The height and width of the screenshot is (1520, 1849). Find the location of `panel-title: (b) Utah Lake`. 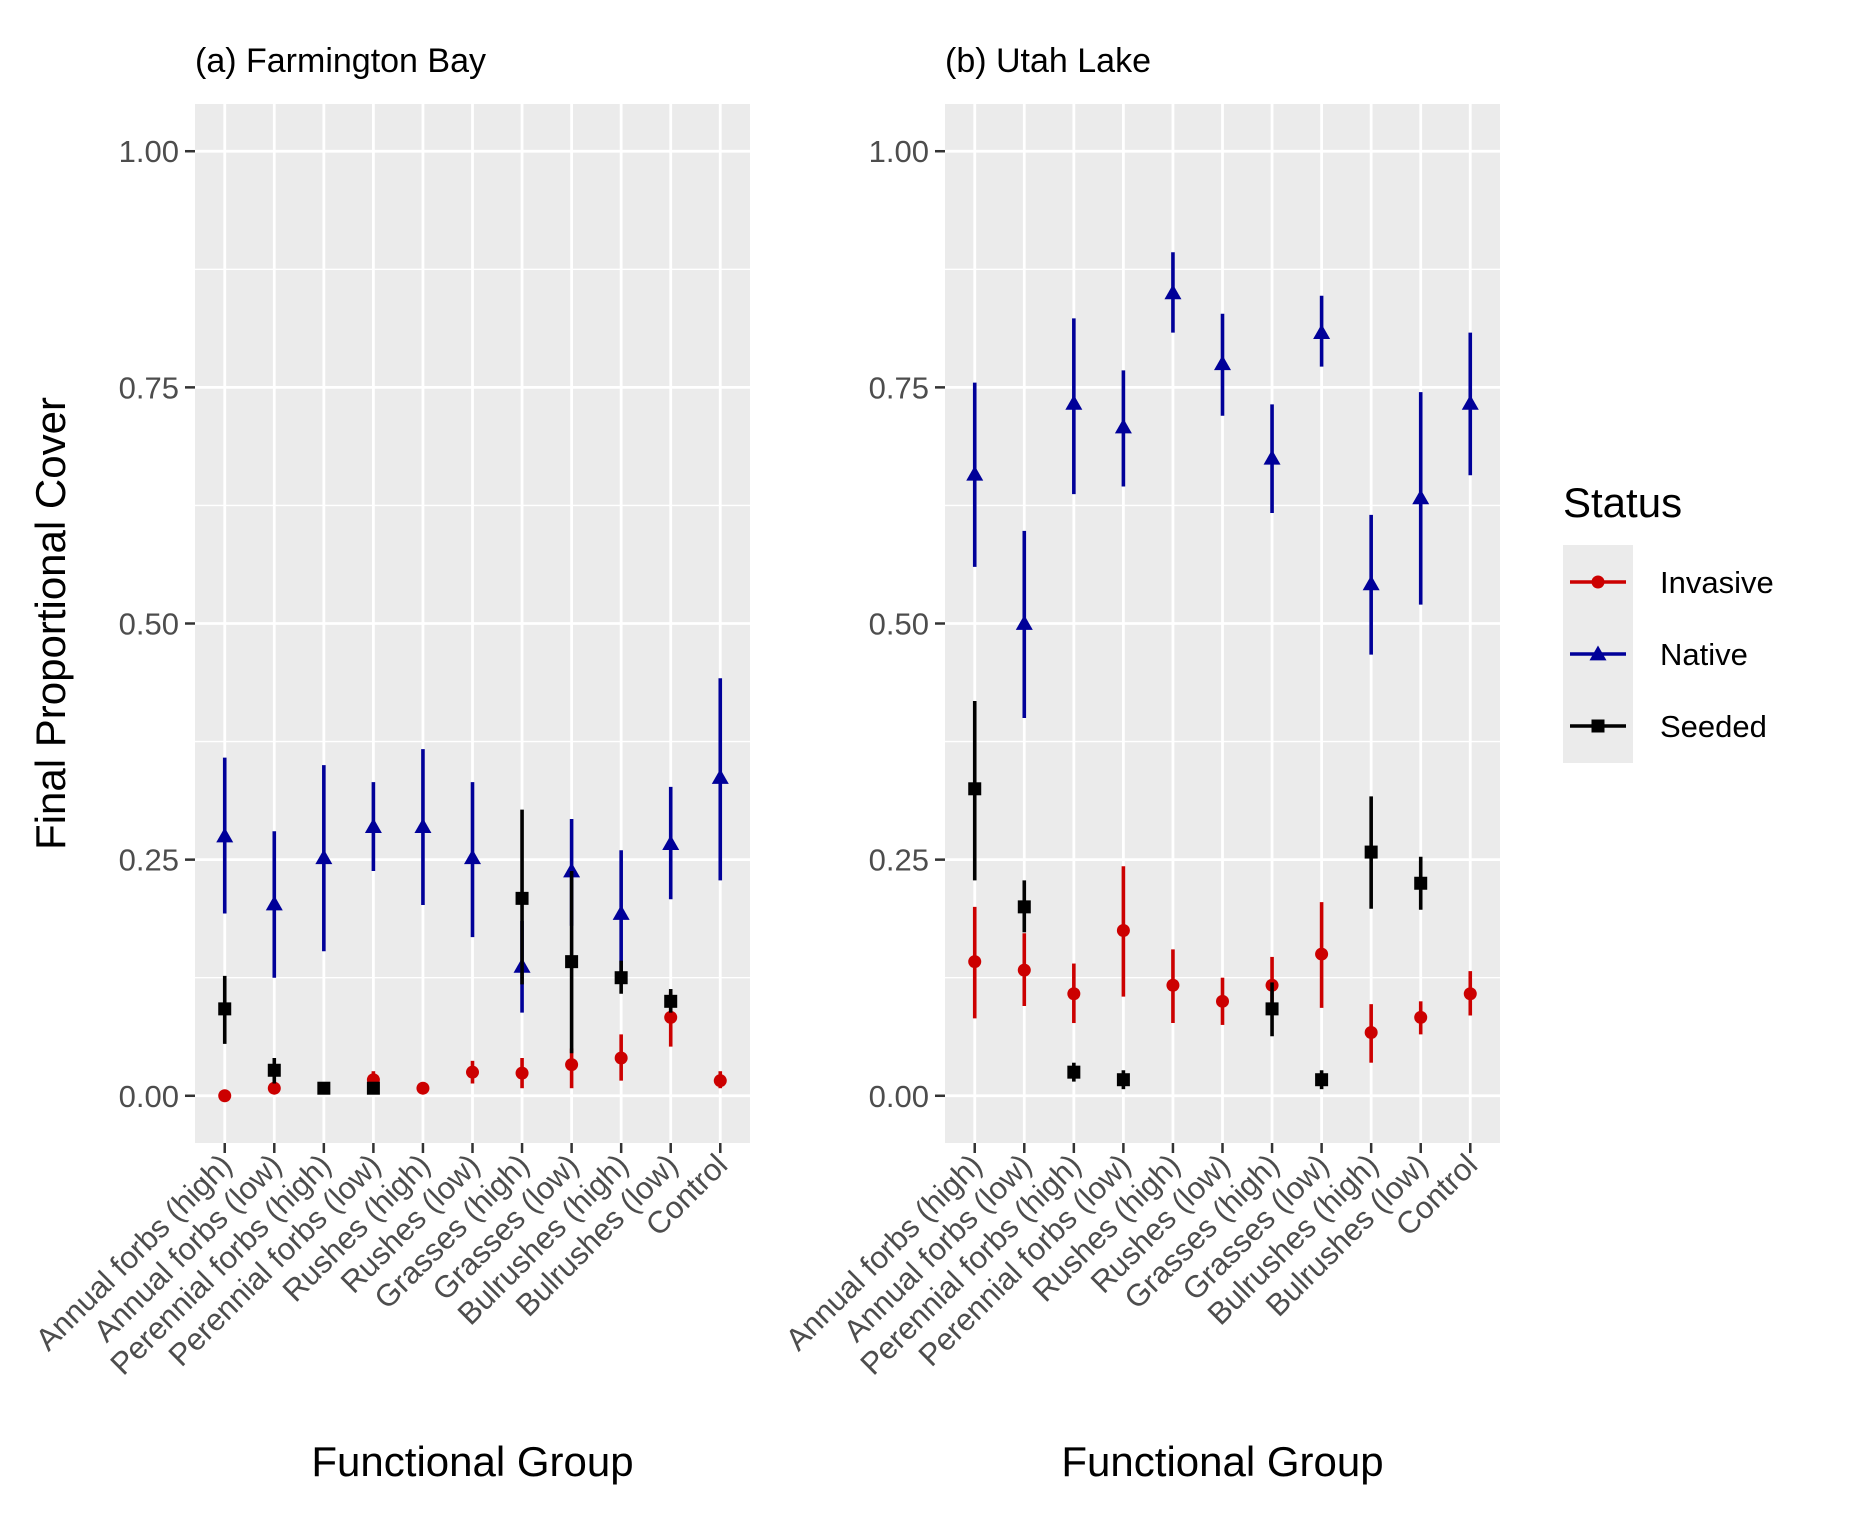

panel-title: (b) Utah Lake is located at coordinates (1048, 61).